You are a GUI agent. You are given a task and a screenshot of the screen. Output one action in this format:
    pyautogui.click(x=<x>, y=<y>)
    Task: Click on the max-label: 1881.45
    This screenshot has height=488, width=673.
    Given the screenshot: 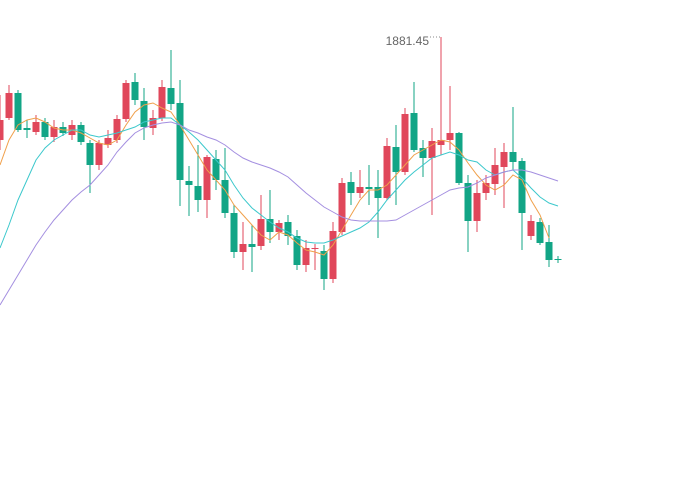 What is the action you would take?
    pyautogui.click(x=408, y=41)
    